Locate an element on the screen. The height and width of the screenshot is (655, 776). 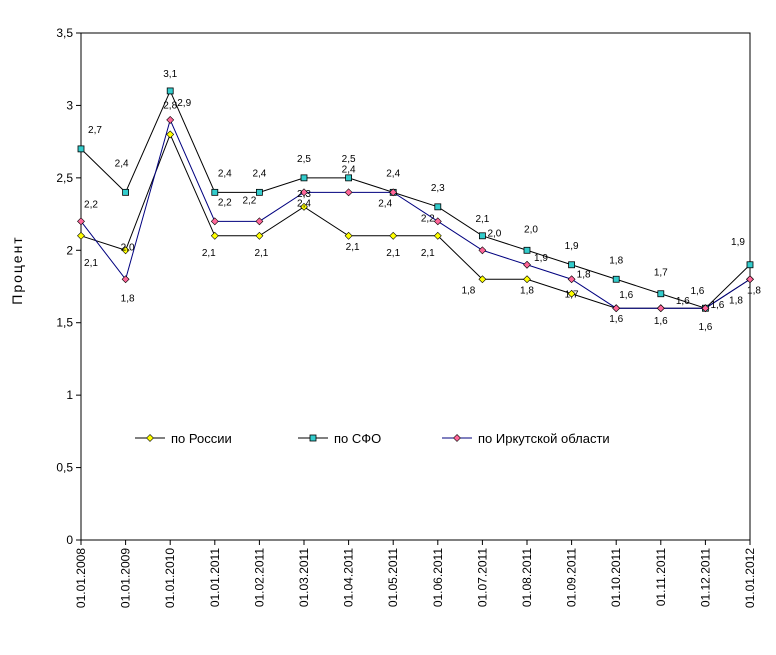
y-tick-label: 2 is located at coordinates (69, 250).